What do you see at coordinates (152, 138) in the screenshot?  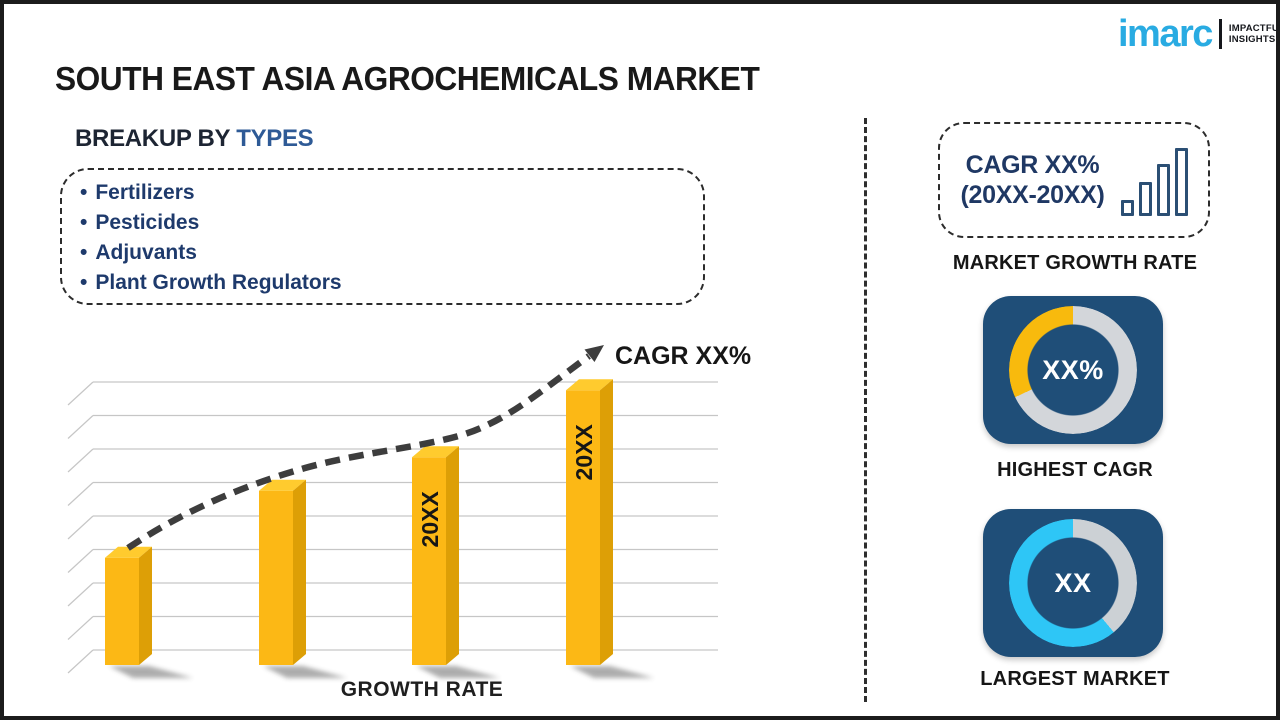 I see `breakup-heading-prefix: BREAKUP BY` at bounding box center [152, 138].